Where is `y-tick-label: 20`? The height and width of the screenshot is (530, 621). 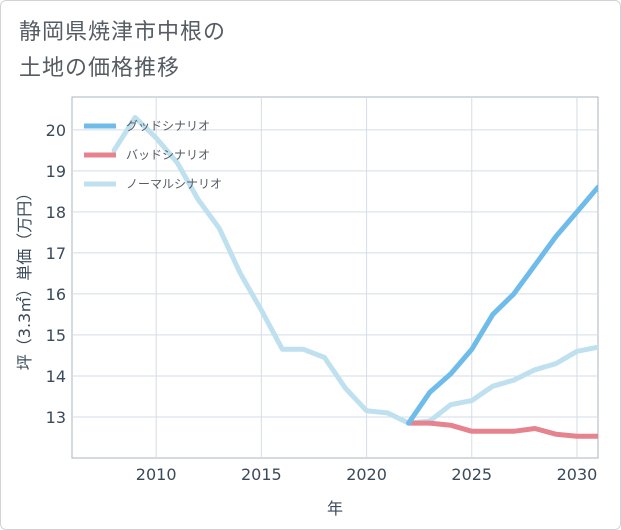
y-tick-label: 20 is located at coordinates (56, 130).